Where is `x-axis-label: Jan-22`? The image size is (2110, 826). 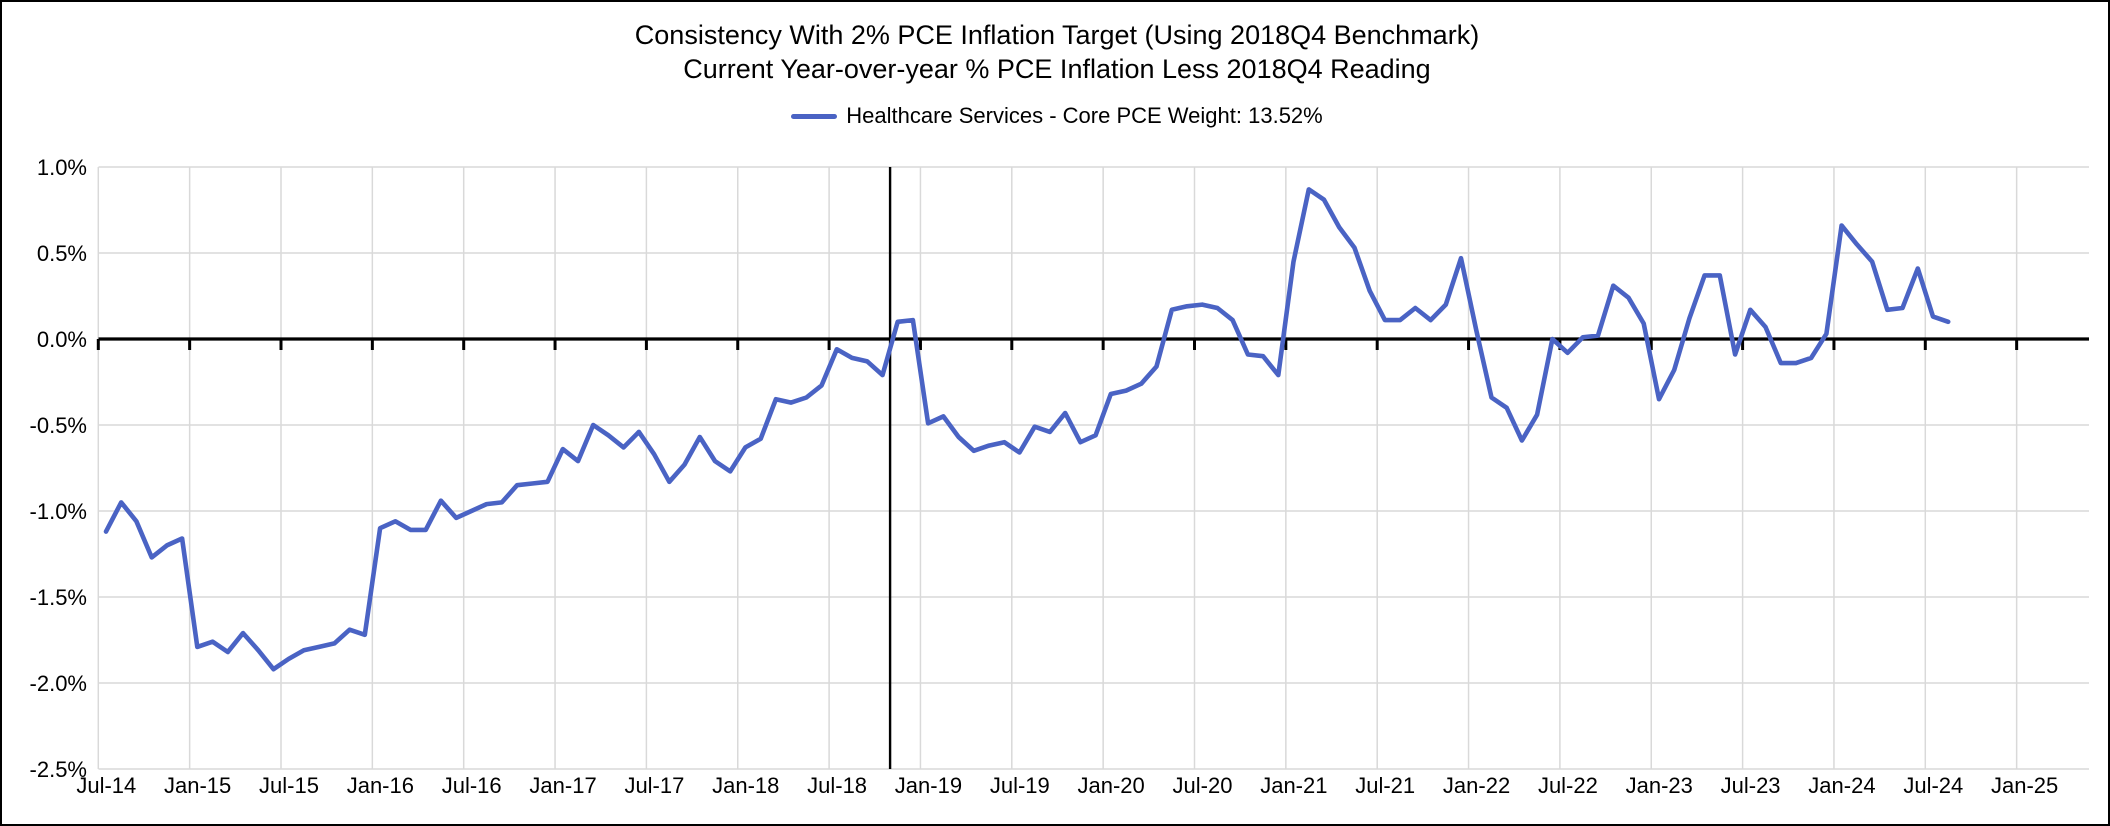 x-axis-label: Jan-22 is located at coordinates (1476, 785).